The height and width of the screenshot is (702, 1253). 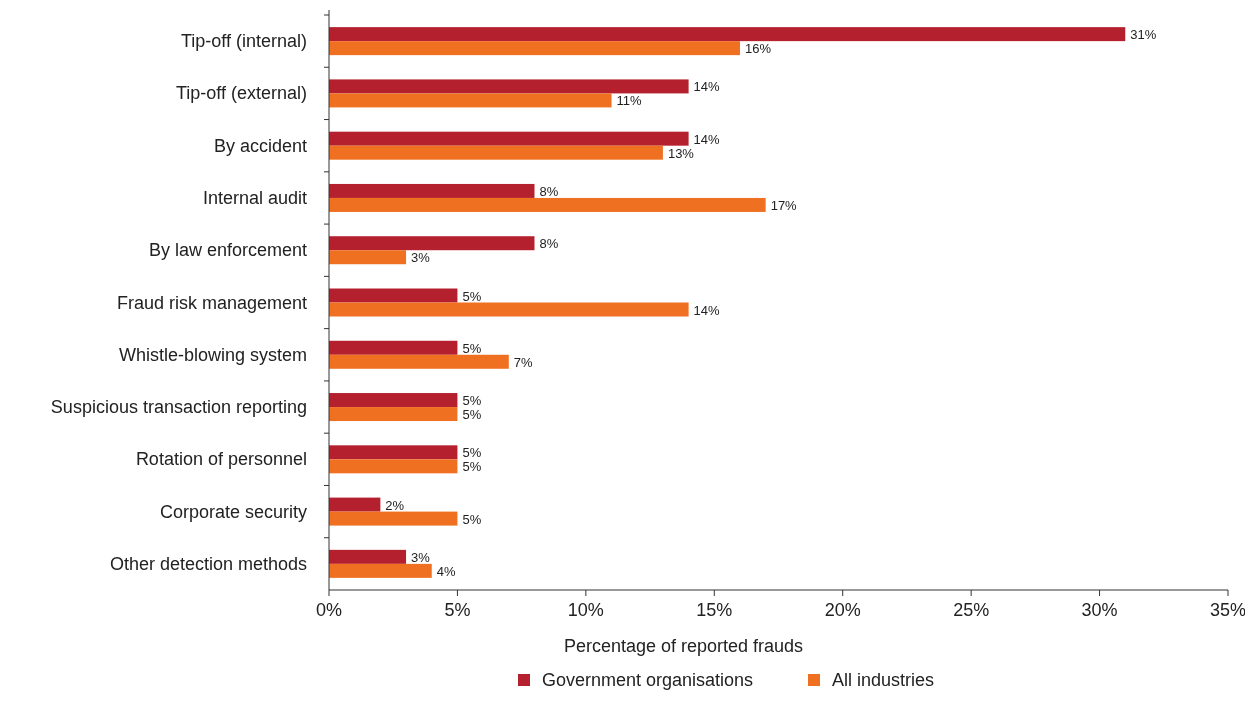 I want to click on x-tick-label: 25%, so click(x=971, y=610).